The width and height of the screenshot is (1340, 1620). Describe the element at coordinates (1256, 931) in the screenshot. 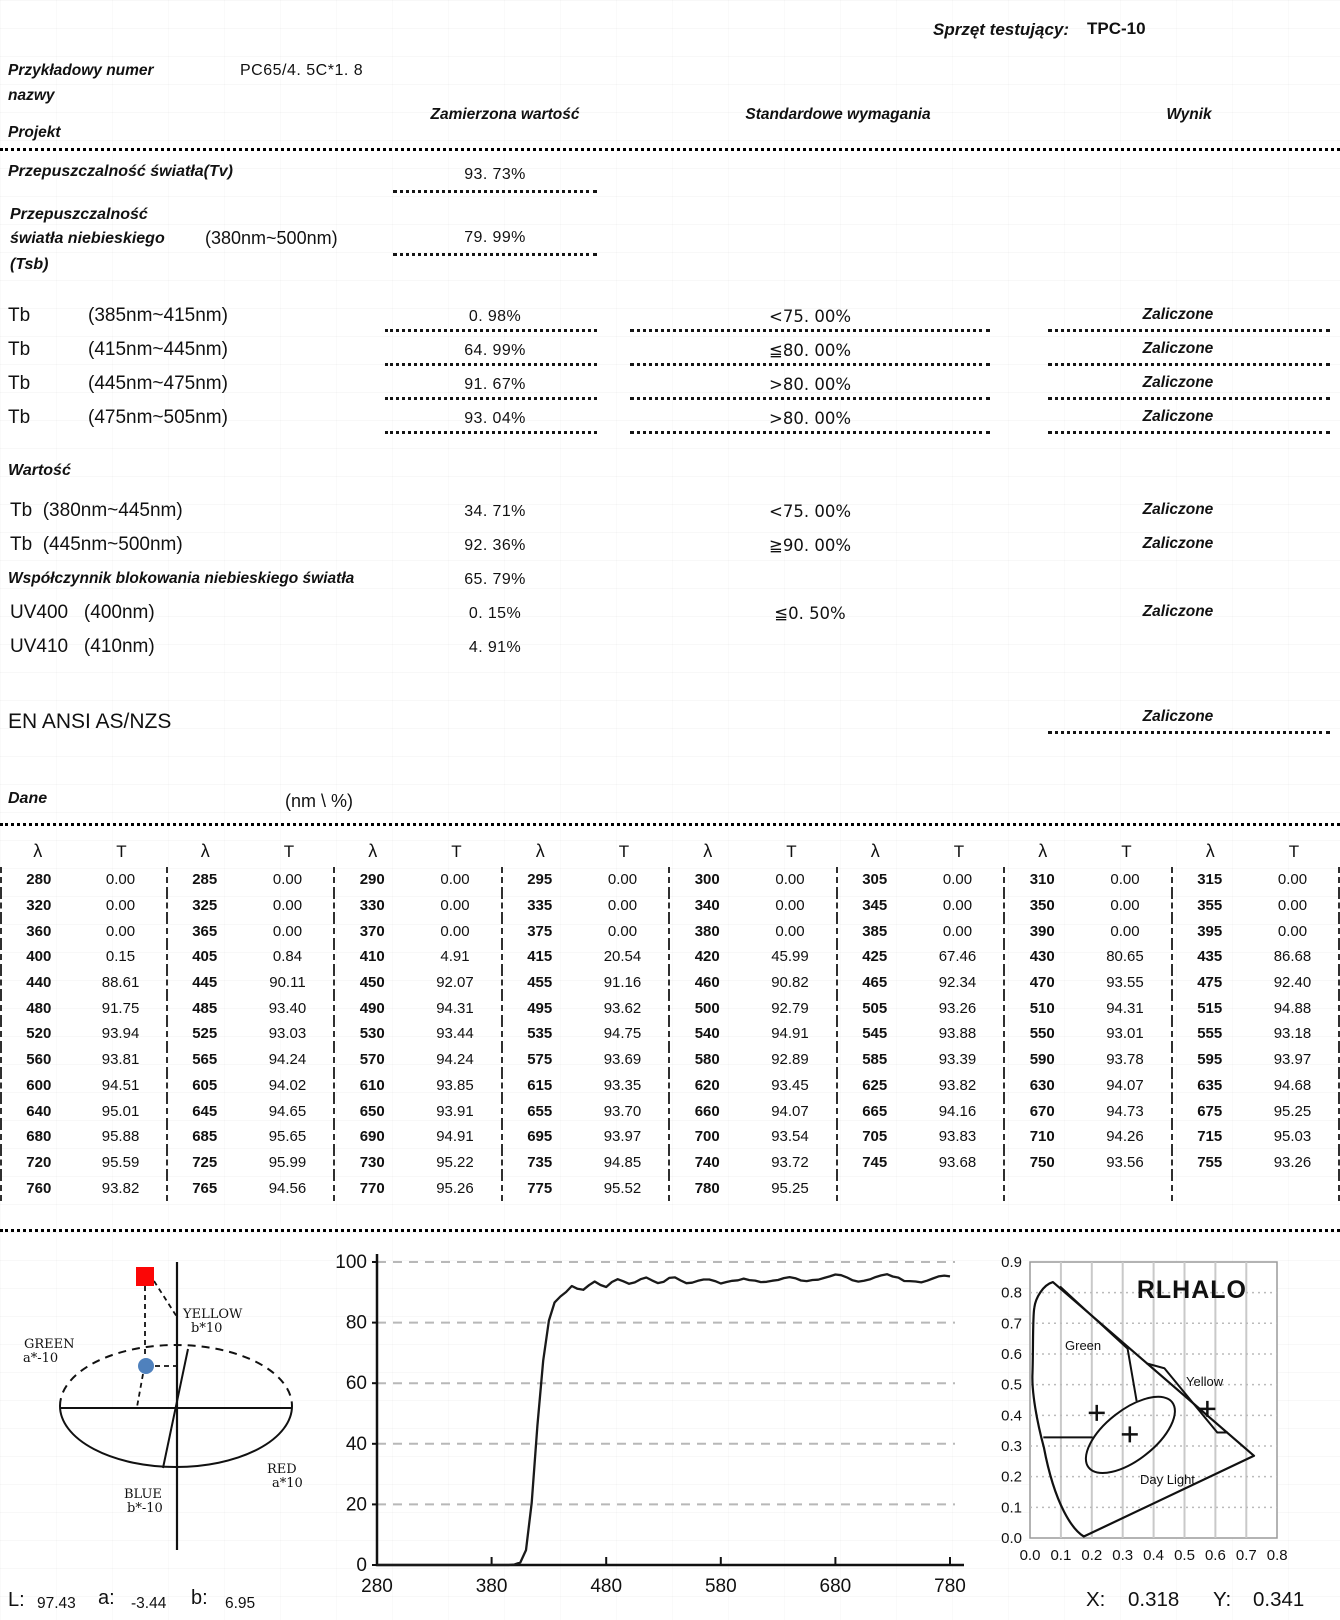

I see `spectral-cell: 395 0.00` at that location.